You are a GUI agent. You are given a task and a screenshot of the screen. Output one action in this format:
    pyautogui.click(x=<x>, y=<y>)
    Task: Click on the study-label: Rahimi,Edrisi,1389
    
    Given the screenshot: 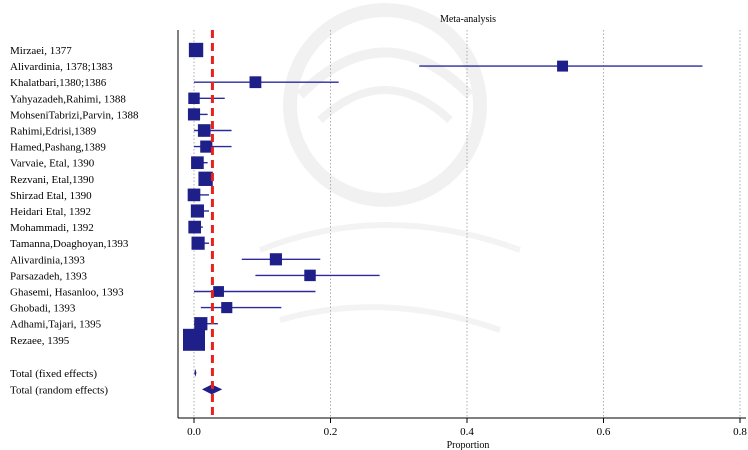 What is the action you would take?
    pyautogui.click(x=53, y=132)
    